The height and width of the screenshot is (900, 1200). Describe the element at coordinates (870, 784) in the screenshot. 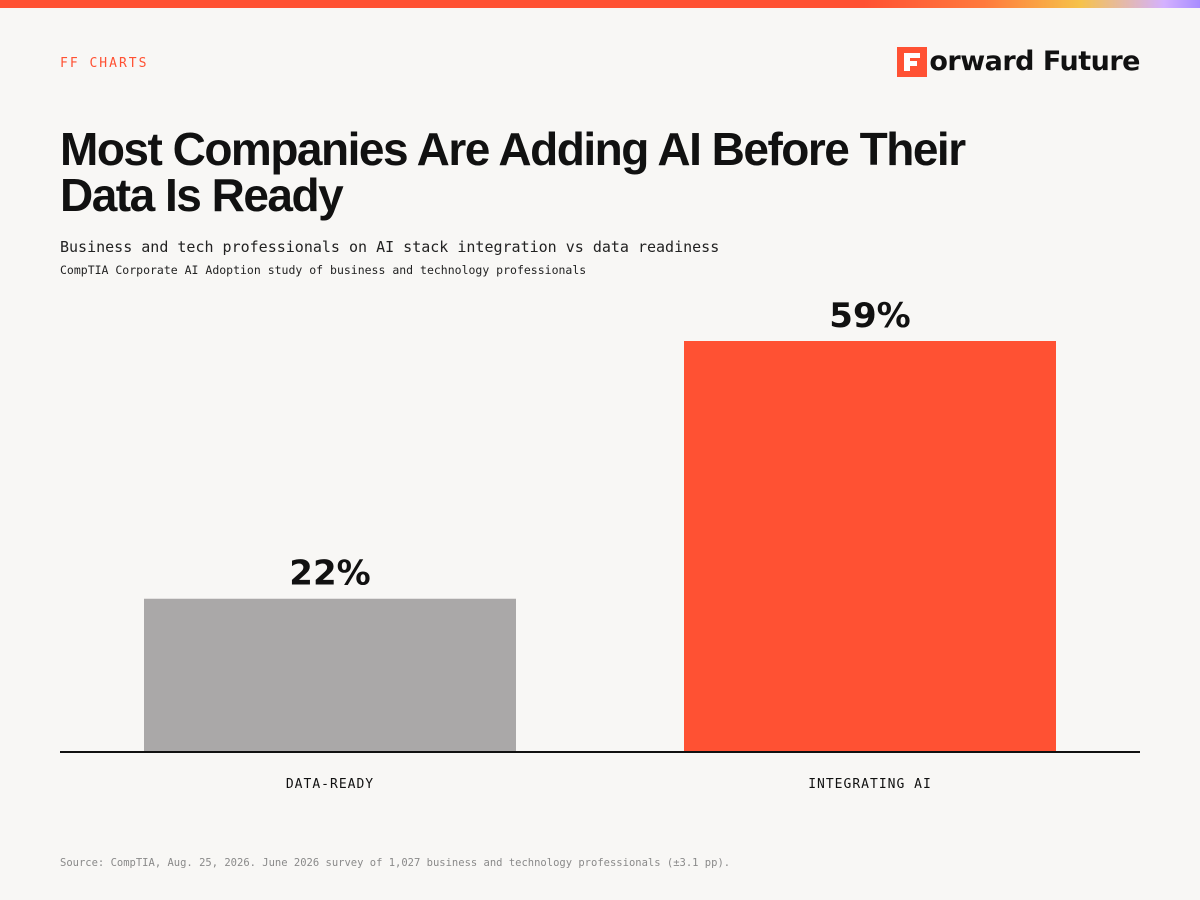

I see `category-label: INTEGRATING AI` at that location.